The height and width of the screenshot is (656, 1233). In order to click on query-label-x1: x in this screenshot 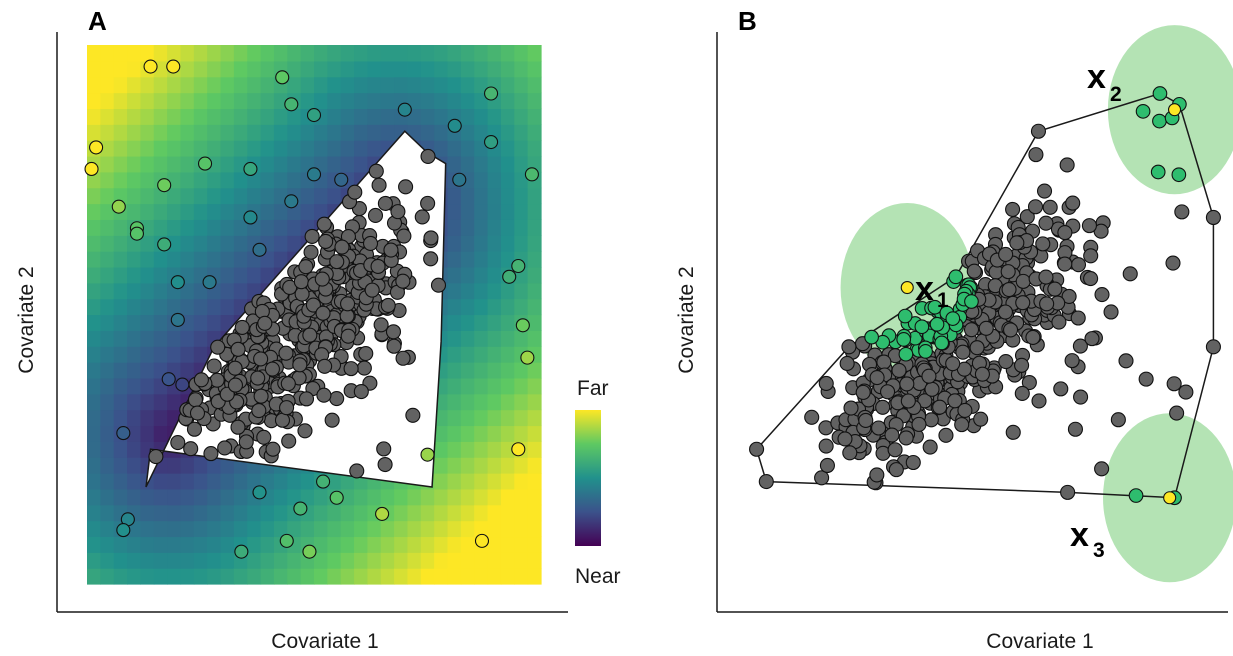, I will do `click(924, 289)`.